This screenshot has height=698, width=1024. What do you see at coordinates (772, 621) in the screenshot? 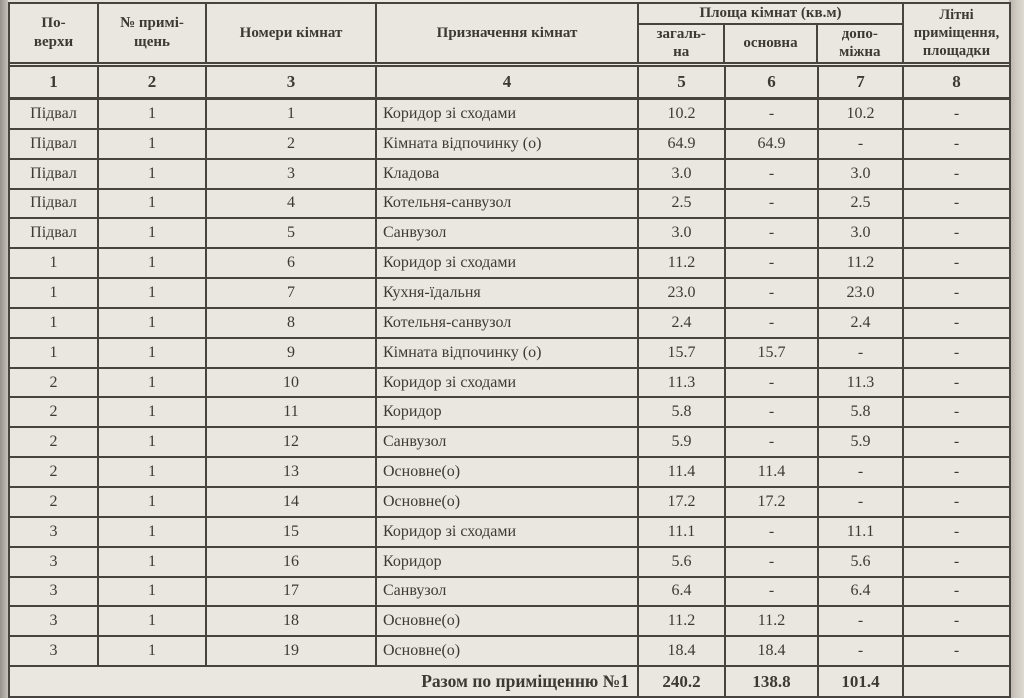
I see `cell-area-main: 11.2` at bounding box center [772, 621].